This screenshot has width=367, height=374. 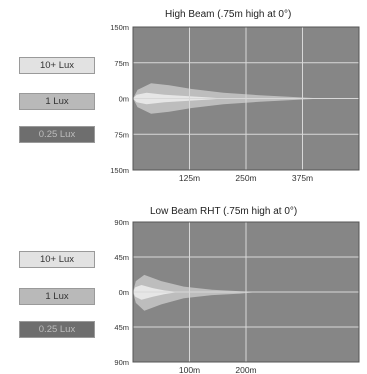 I want to click on x-tick-label: 200m, so click(x=245, y=369).